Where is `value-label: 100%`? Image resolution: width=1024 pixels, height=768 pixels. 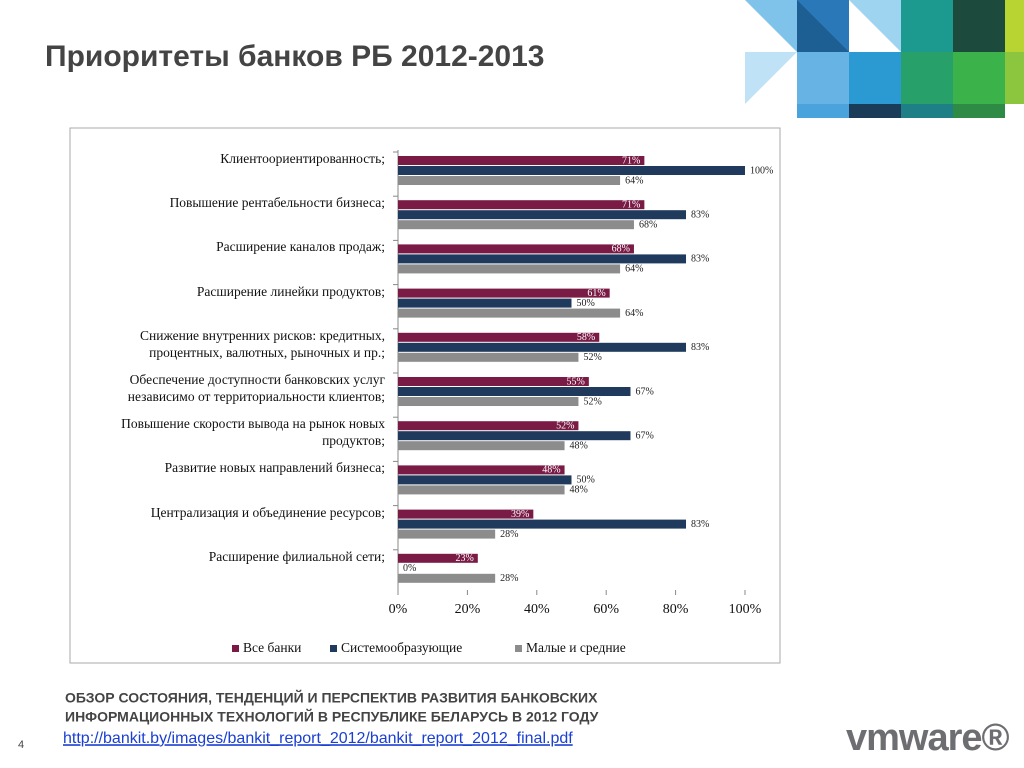
value-label: 100% is located at coordinates (761, 170).